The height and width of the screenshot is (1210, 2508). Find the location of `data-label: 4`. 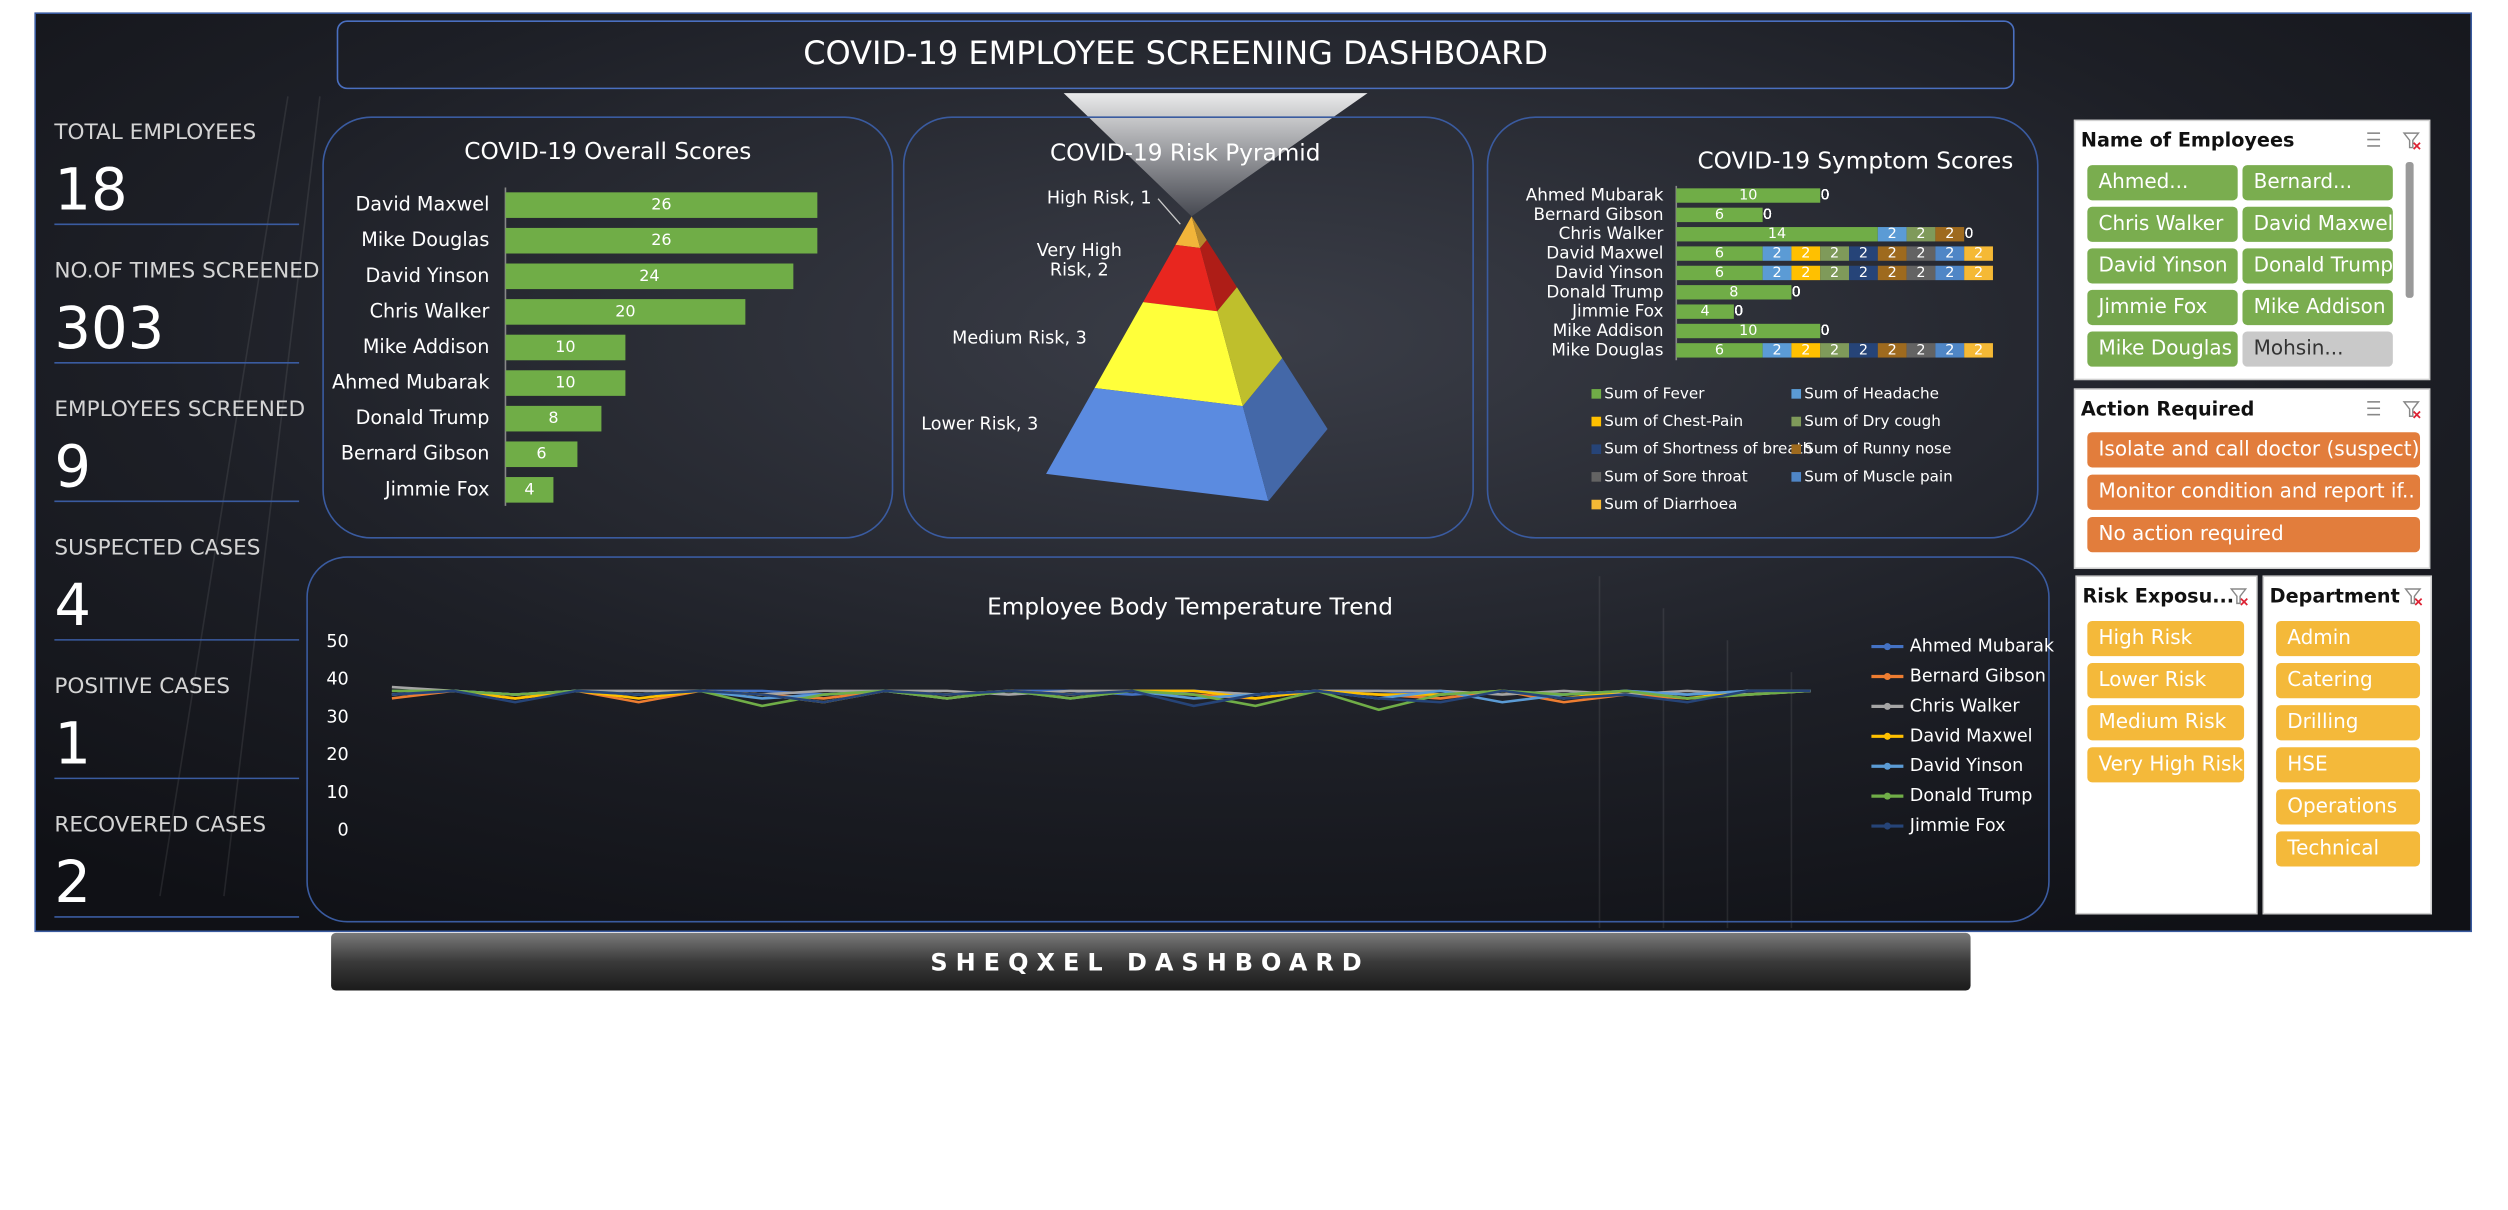

data-label: 4 is located at coordinates (529, 488).